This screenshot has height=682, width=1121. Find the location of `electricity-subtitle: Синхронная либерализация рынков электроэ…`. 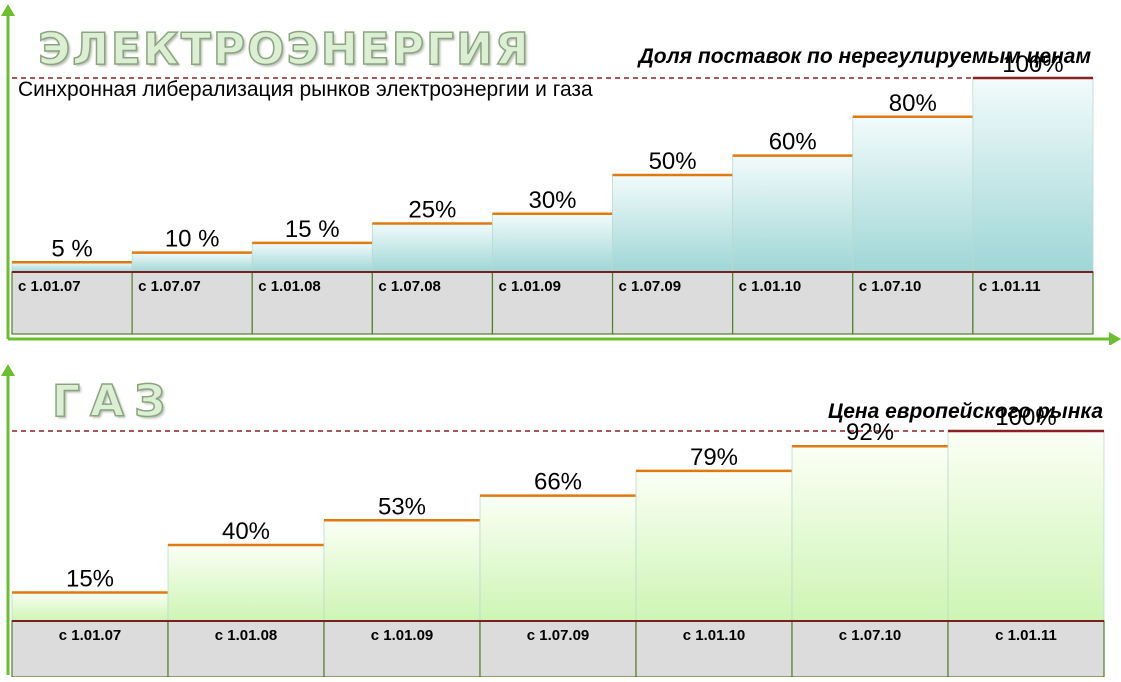

electricity-subtitle: Синхронная либерализация рынков электроэ… is located at coordinates (305, 89).